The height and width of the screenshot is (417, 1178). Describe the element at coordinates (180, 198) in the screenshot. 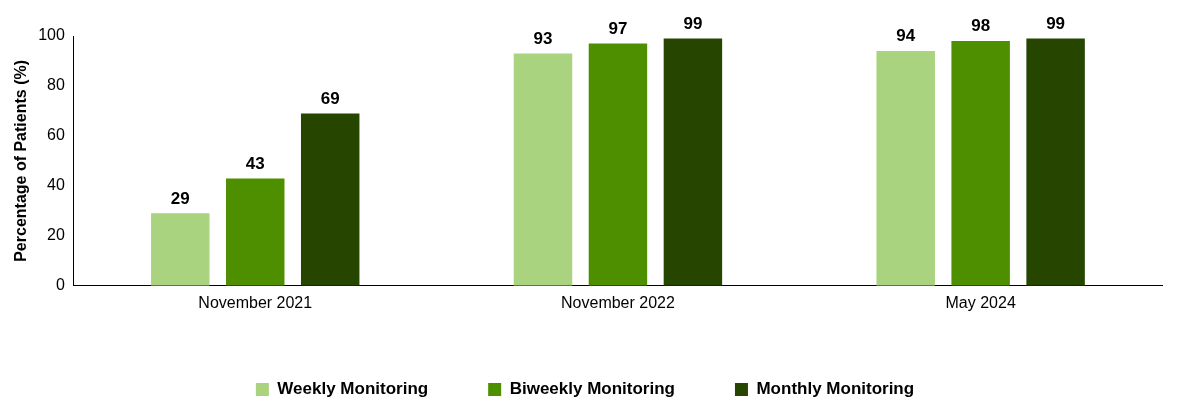

I see `data-label: 29` at that location.